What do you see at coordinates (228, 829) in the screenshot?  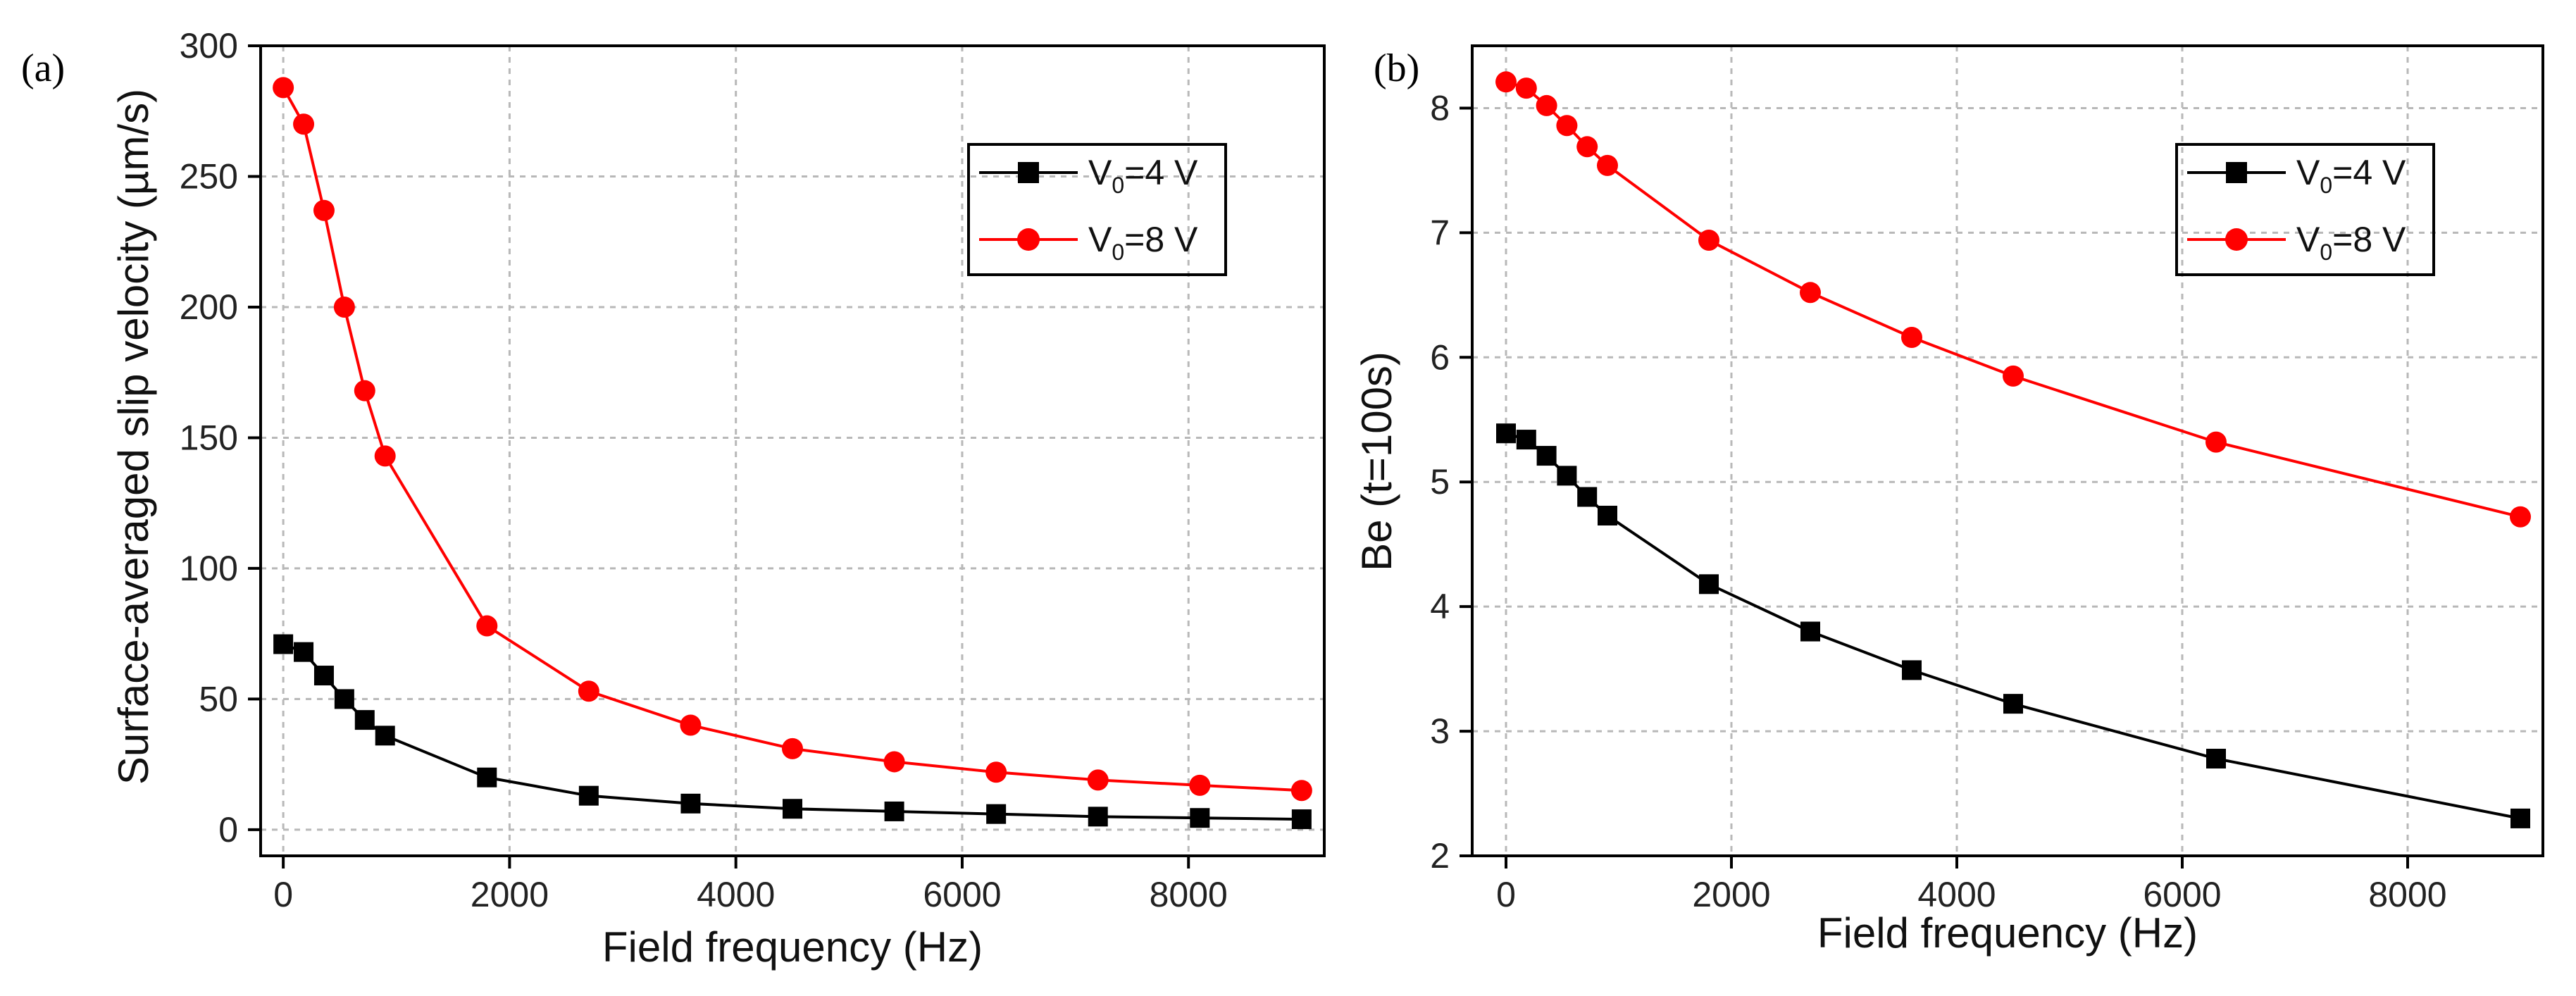 I see `y-tick-label-a-0: 0` at bounding box center [228, 829].